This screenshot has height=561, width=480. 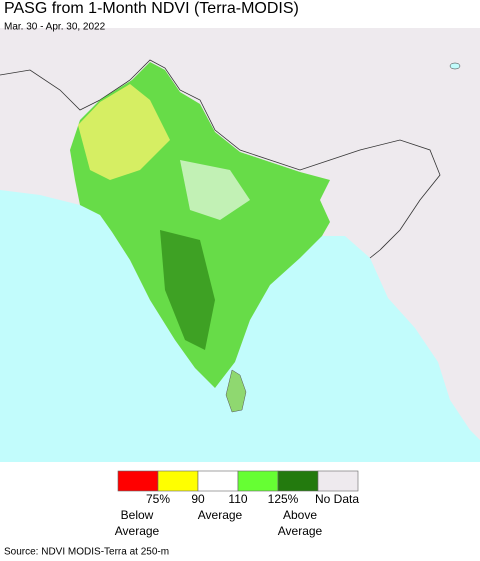 I want to click on legend-tick-label: 90, so click(x=198, y=499).